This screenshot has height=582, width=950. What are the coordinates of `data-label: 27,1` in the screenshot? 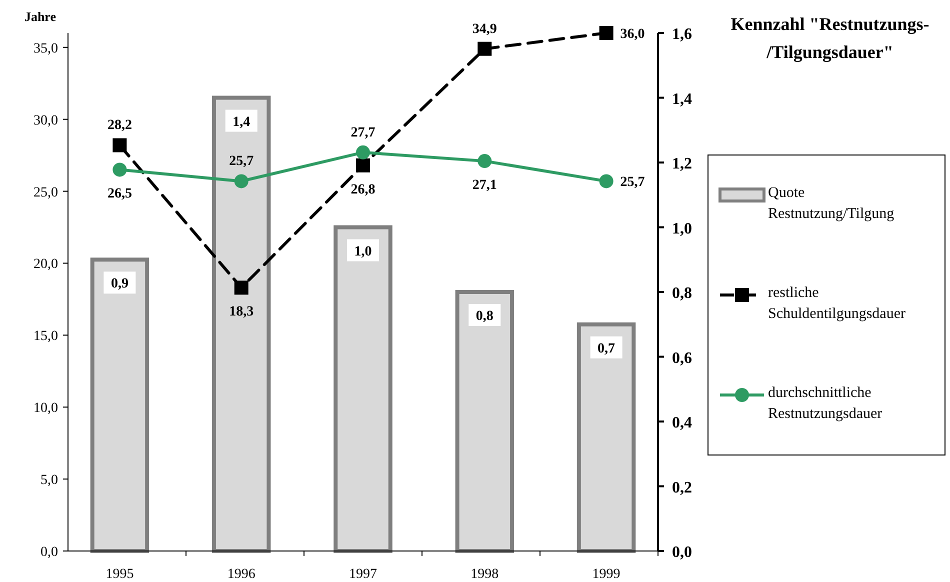 It's located at (484, 186).